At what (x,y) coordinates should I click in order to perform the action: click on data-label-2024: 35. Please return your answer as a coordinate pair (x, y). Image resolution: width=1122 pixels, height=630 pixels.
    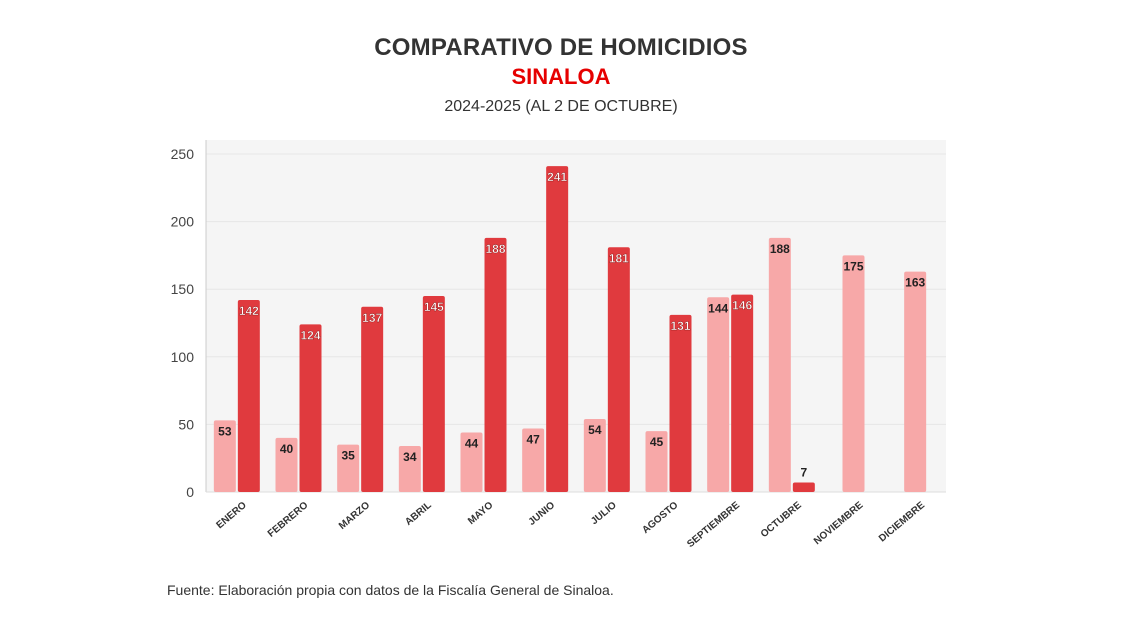
    Looking at the image, I should click on (348, 456).